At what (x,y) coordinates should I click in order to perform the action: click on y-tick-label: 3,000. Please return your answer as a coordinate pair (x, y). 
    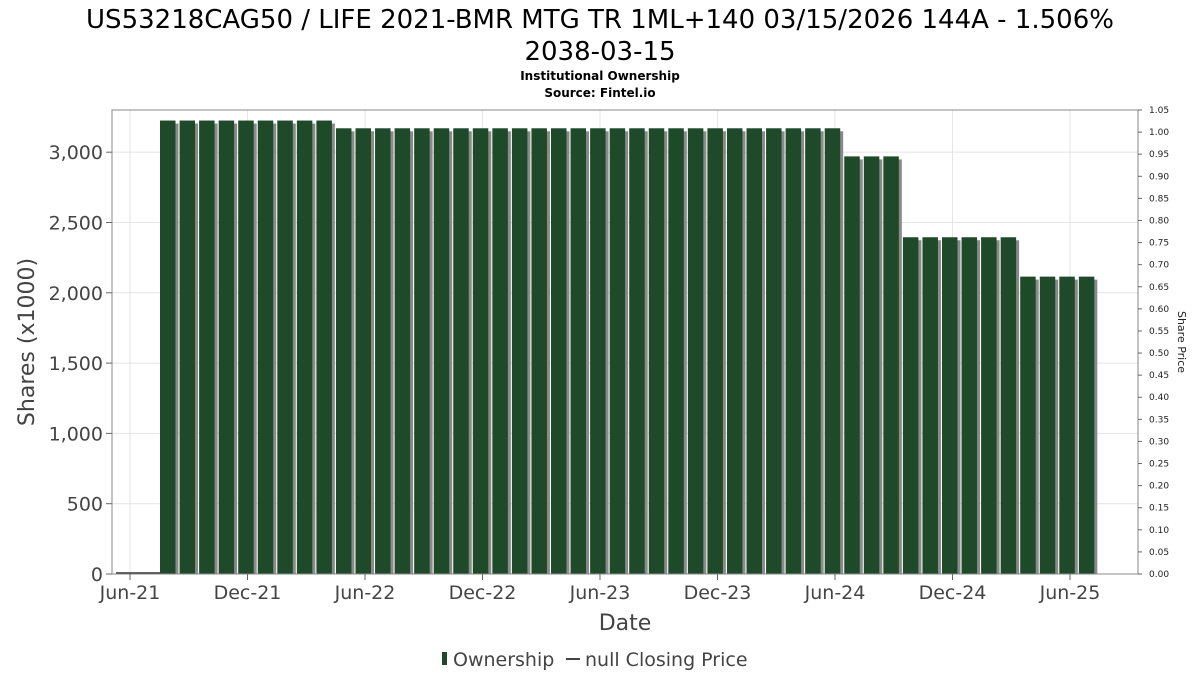
    Looking at the image, I should click on (76, 153).